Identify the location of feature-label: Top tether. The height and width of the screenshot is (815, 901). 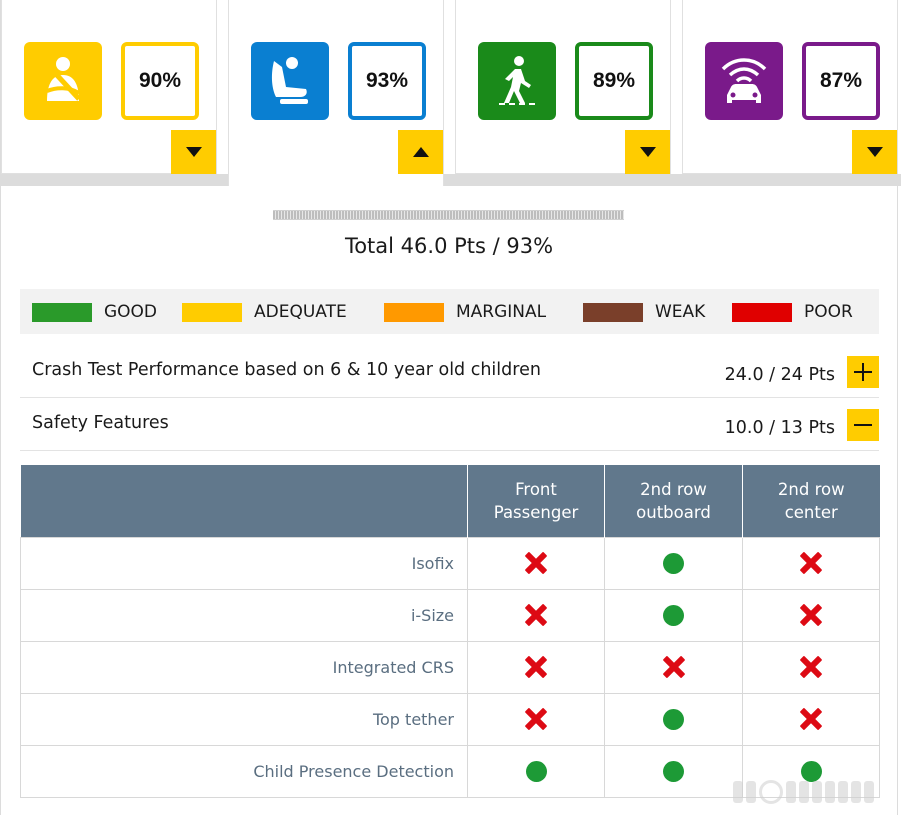
(244, 719).